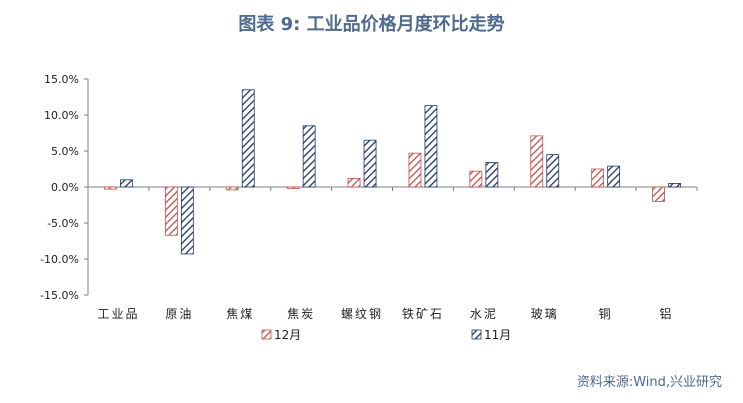  I want to click on x-category-label: 玻璃, so click(545, 314).